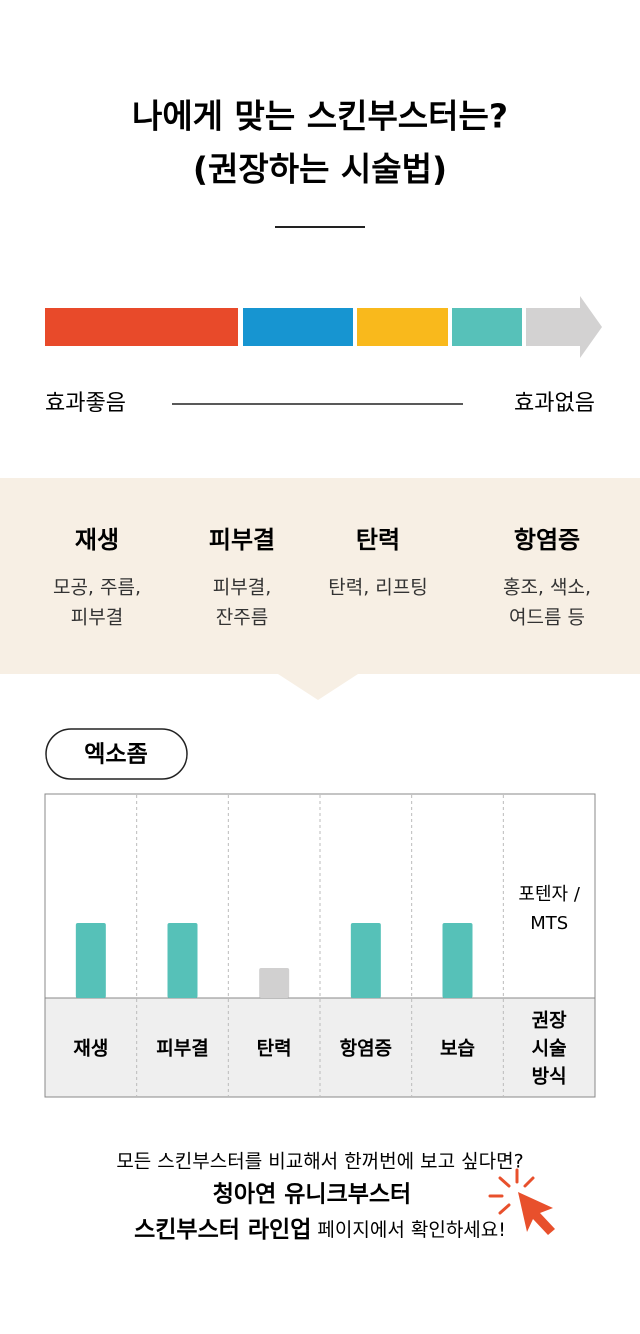 This screenshot has height=1334, width=640. I want to click on scale-right-label: 효과없음, so click(554, 403).